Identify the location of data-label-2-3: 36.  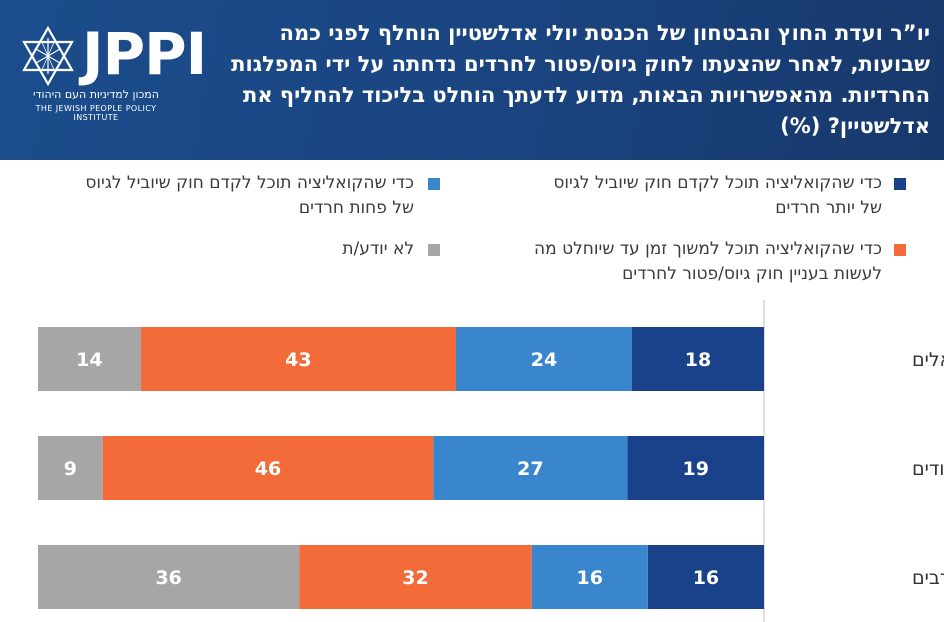
(168, 578).